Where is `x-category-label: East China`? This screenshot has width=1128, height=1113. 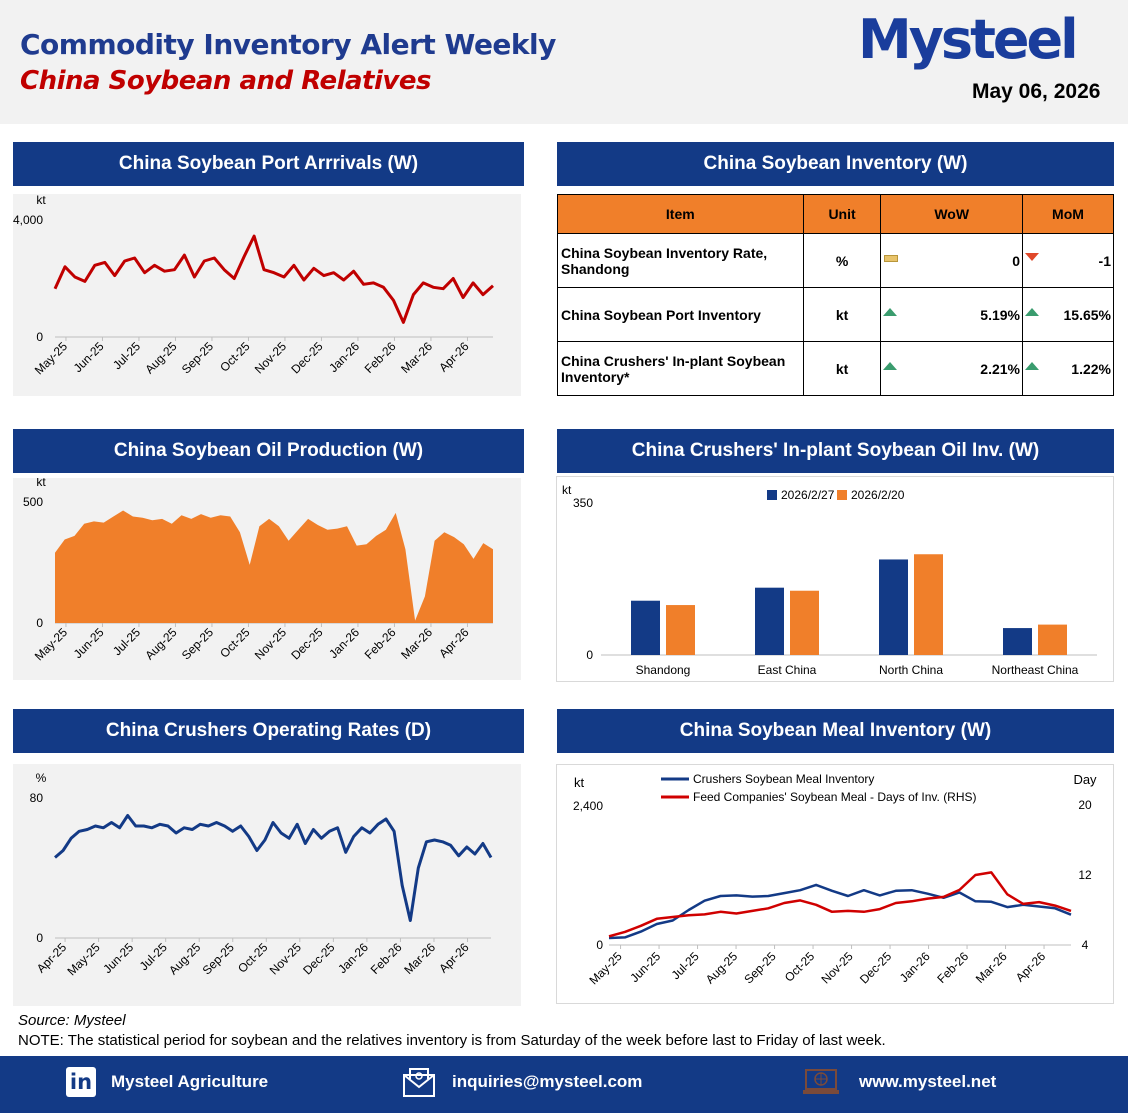 x-category-label: East China is located at coordinates (787, 670).